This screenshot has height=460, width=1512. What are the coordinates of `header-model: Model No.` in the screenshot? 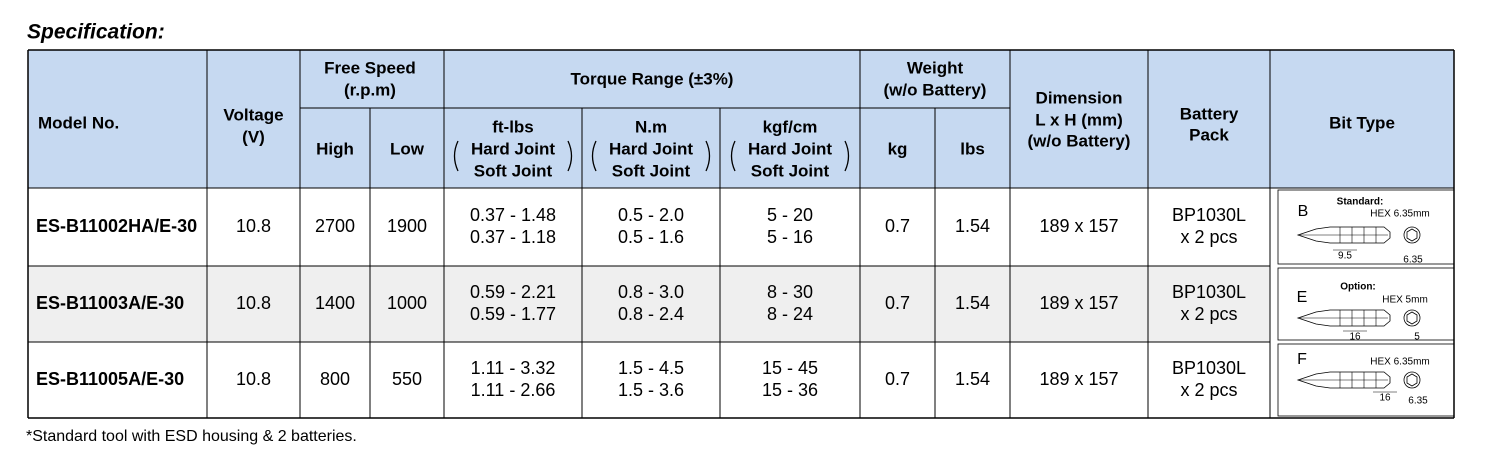 It's located at (78, 122).